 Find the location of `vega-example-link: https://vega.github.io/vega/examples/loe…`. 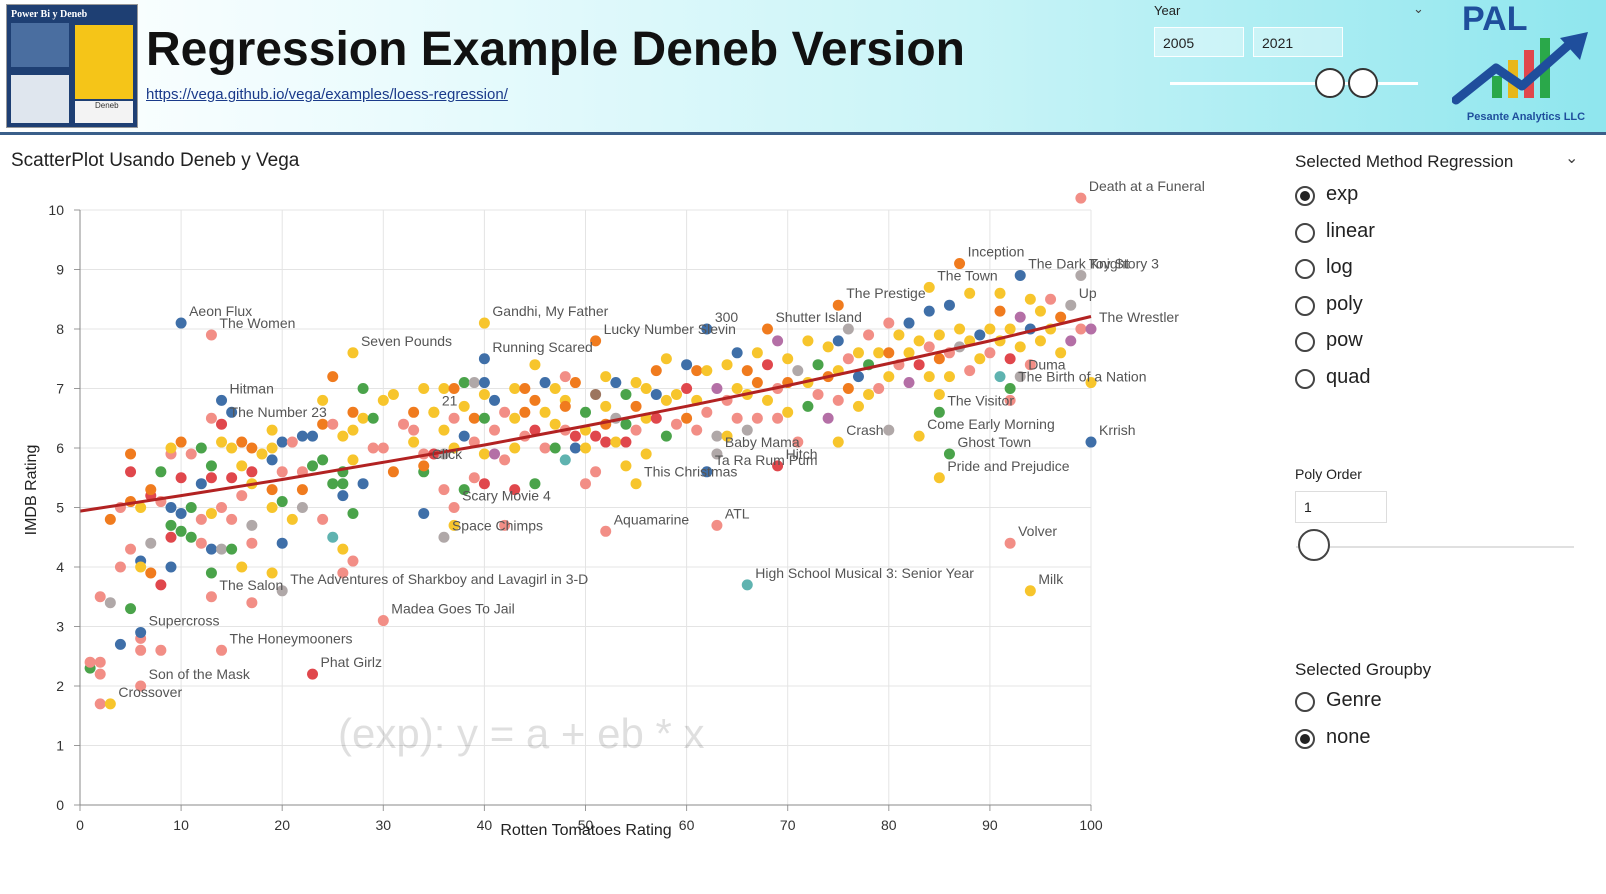

vega-example-link: https://vega.github.io/vega/examples/loe… is located at coordinates (327, 94).